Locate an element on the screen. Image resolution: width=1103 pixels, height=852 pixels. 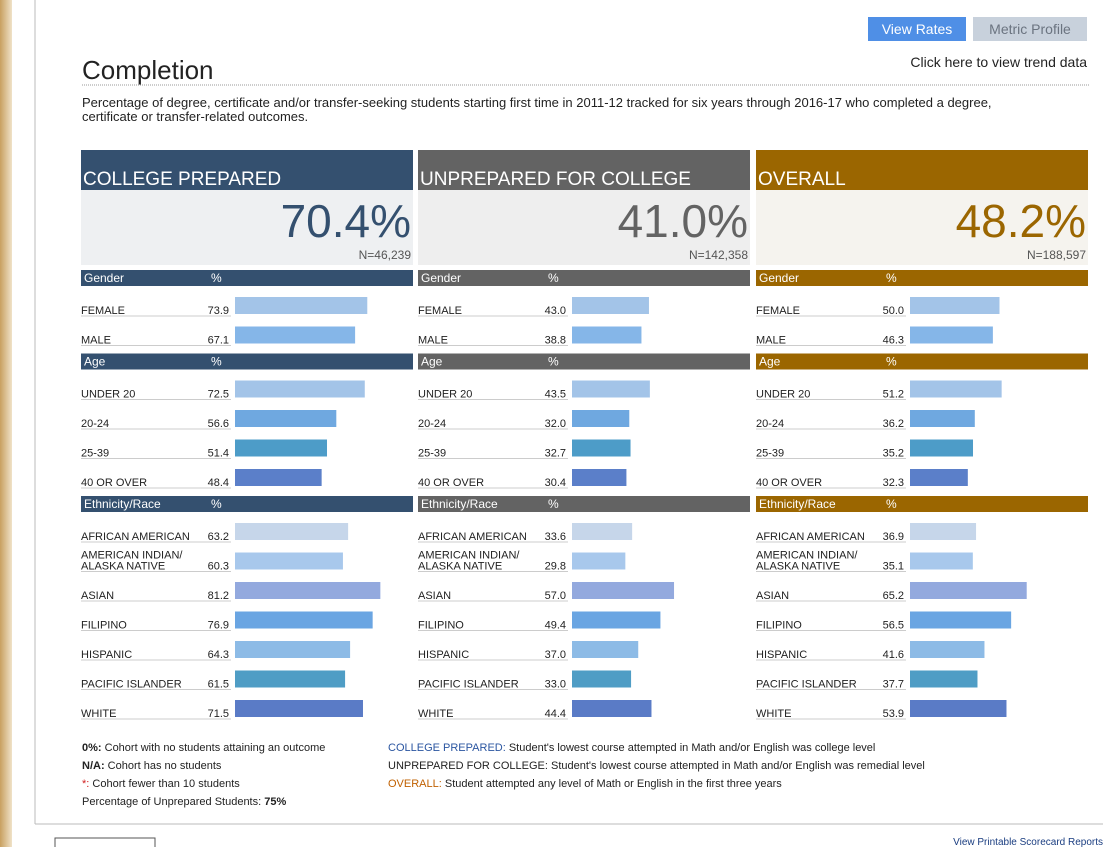
note-term: 0%: is located at coordinates (92, 748).